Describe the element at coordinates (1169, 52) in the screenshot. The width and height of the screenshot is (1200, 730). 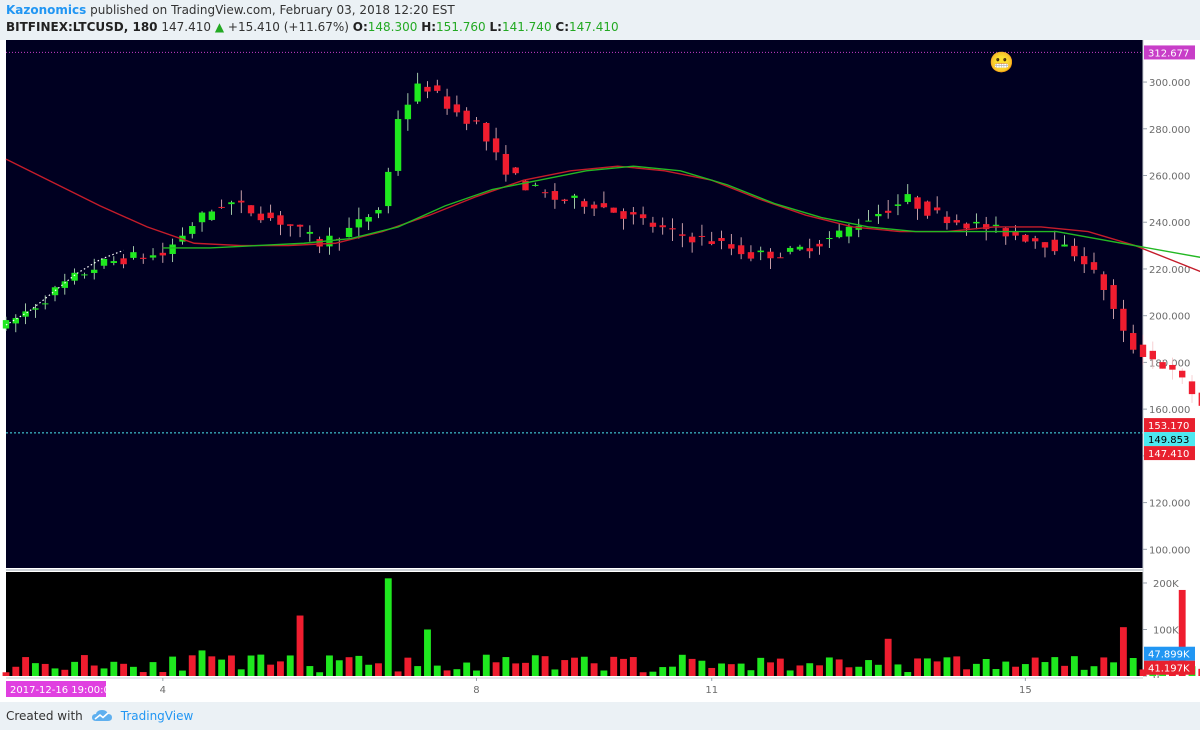
I see `price-marker-badge` at that location.